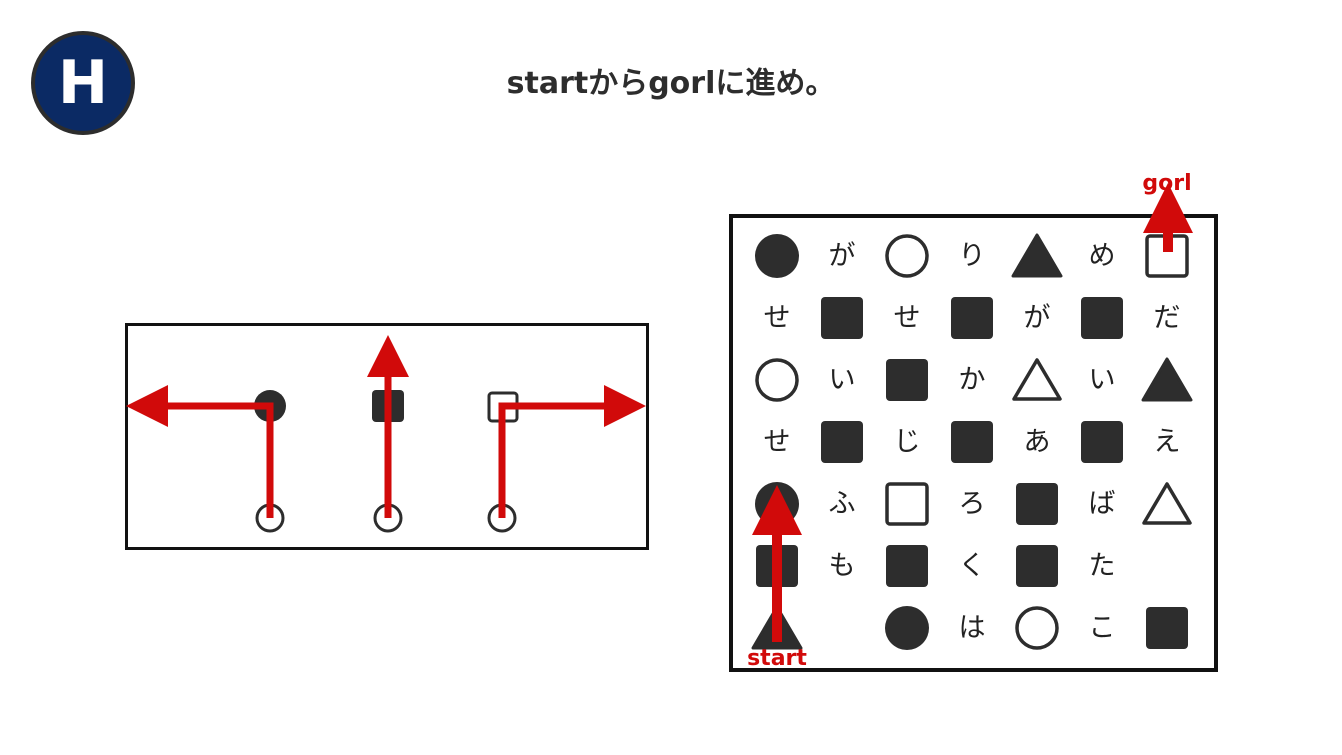  I want to click on turn-right-arrow, so click(572, 451).